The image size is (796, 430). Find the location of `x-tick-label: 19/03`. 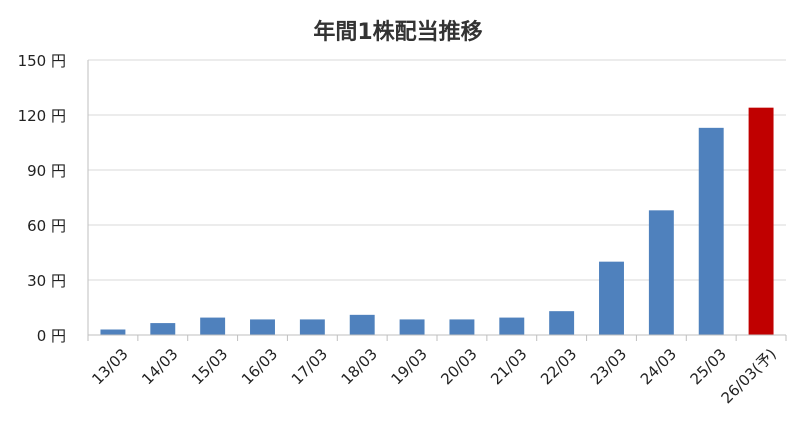

x-tick-label: 19/03 is located at coordinates (409, 366).